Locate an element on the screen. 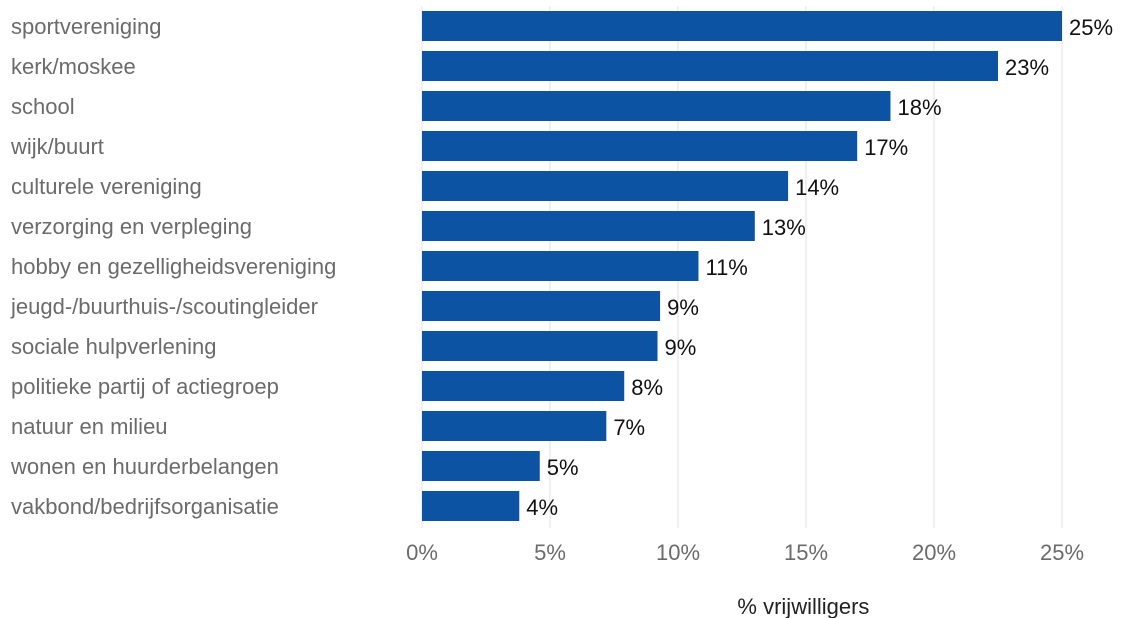 Image resolution: width=1123 pixels, height=618 pixels. category-label: school is located at coordinates (43, 106).